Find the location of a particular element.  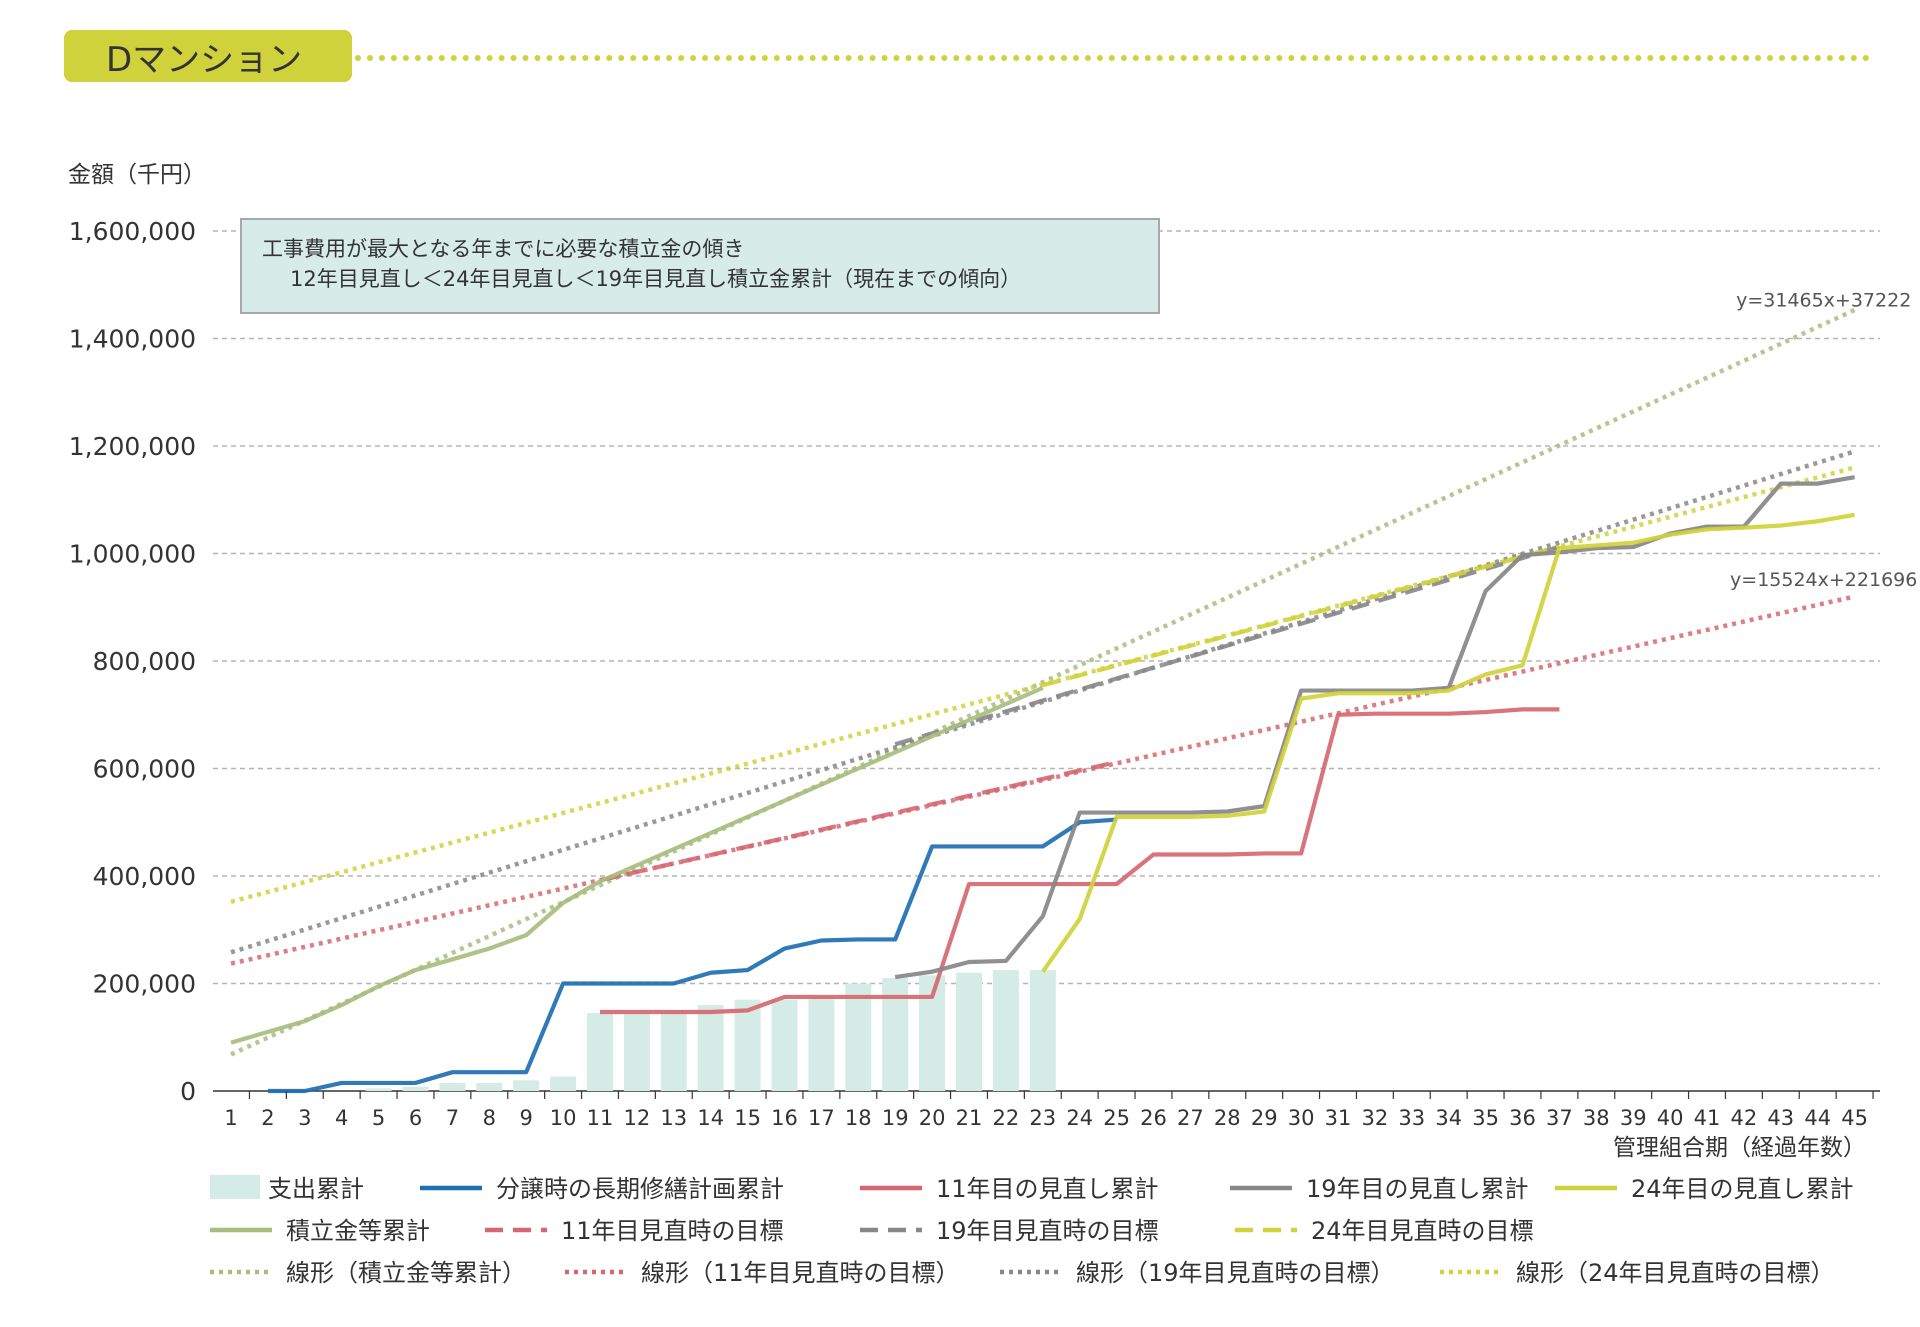

x-tick-label: 36 is located at coordinates (1522, 1118).